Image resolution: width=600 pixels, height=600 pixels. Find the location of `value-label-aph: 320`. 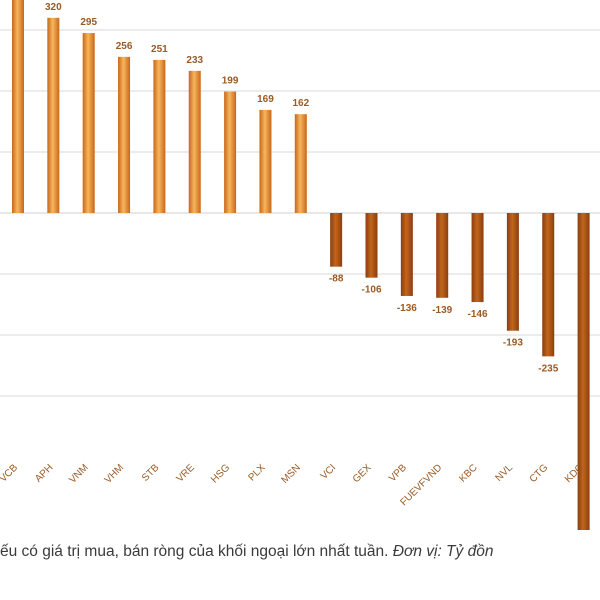

value-label-aph: 320 is located at coordinates (53, 7).